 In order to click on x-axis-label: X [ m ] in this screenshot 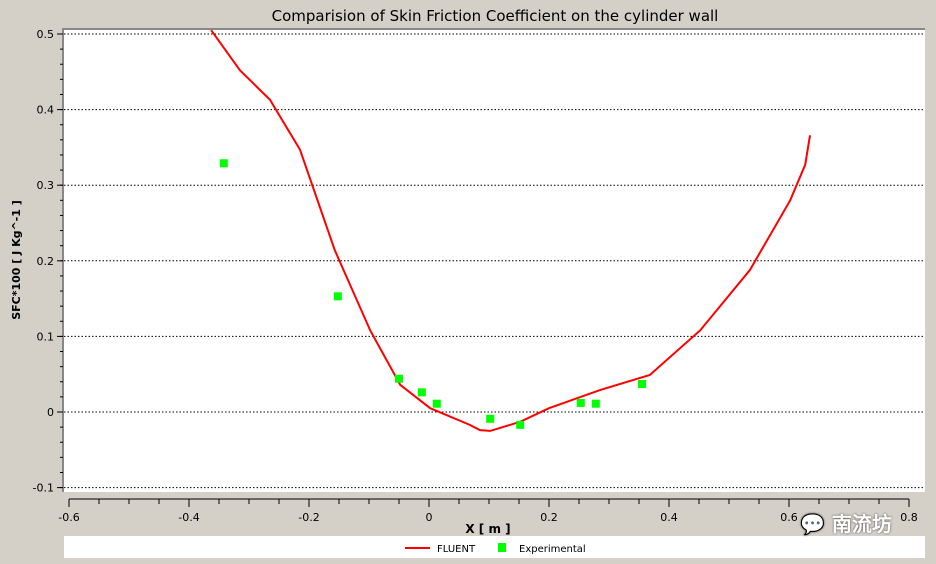, I will do `click(487, 529)`.